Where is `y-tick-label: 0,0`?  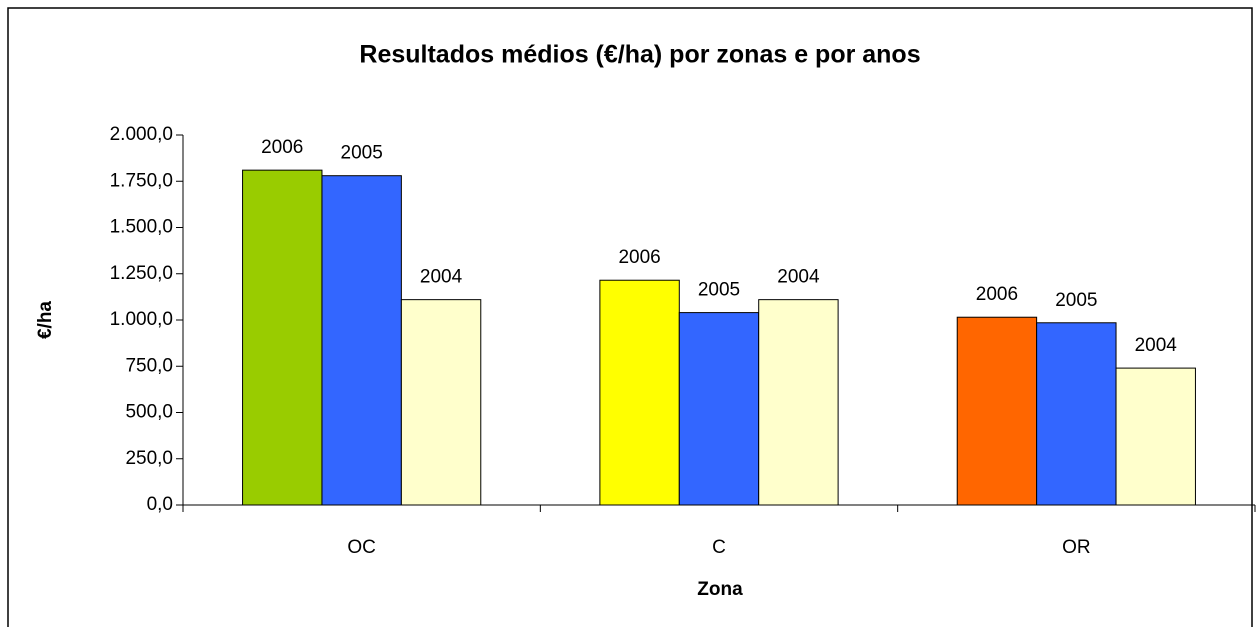
y-tick-label: 0,0 is located at coordinates (160, 504).